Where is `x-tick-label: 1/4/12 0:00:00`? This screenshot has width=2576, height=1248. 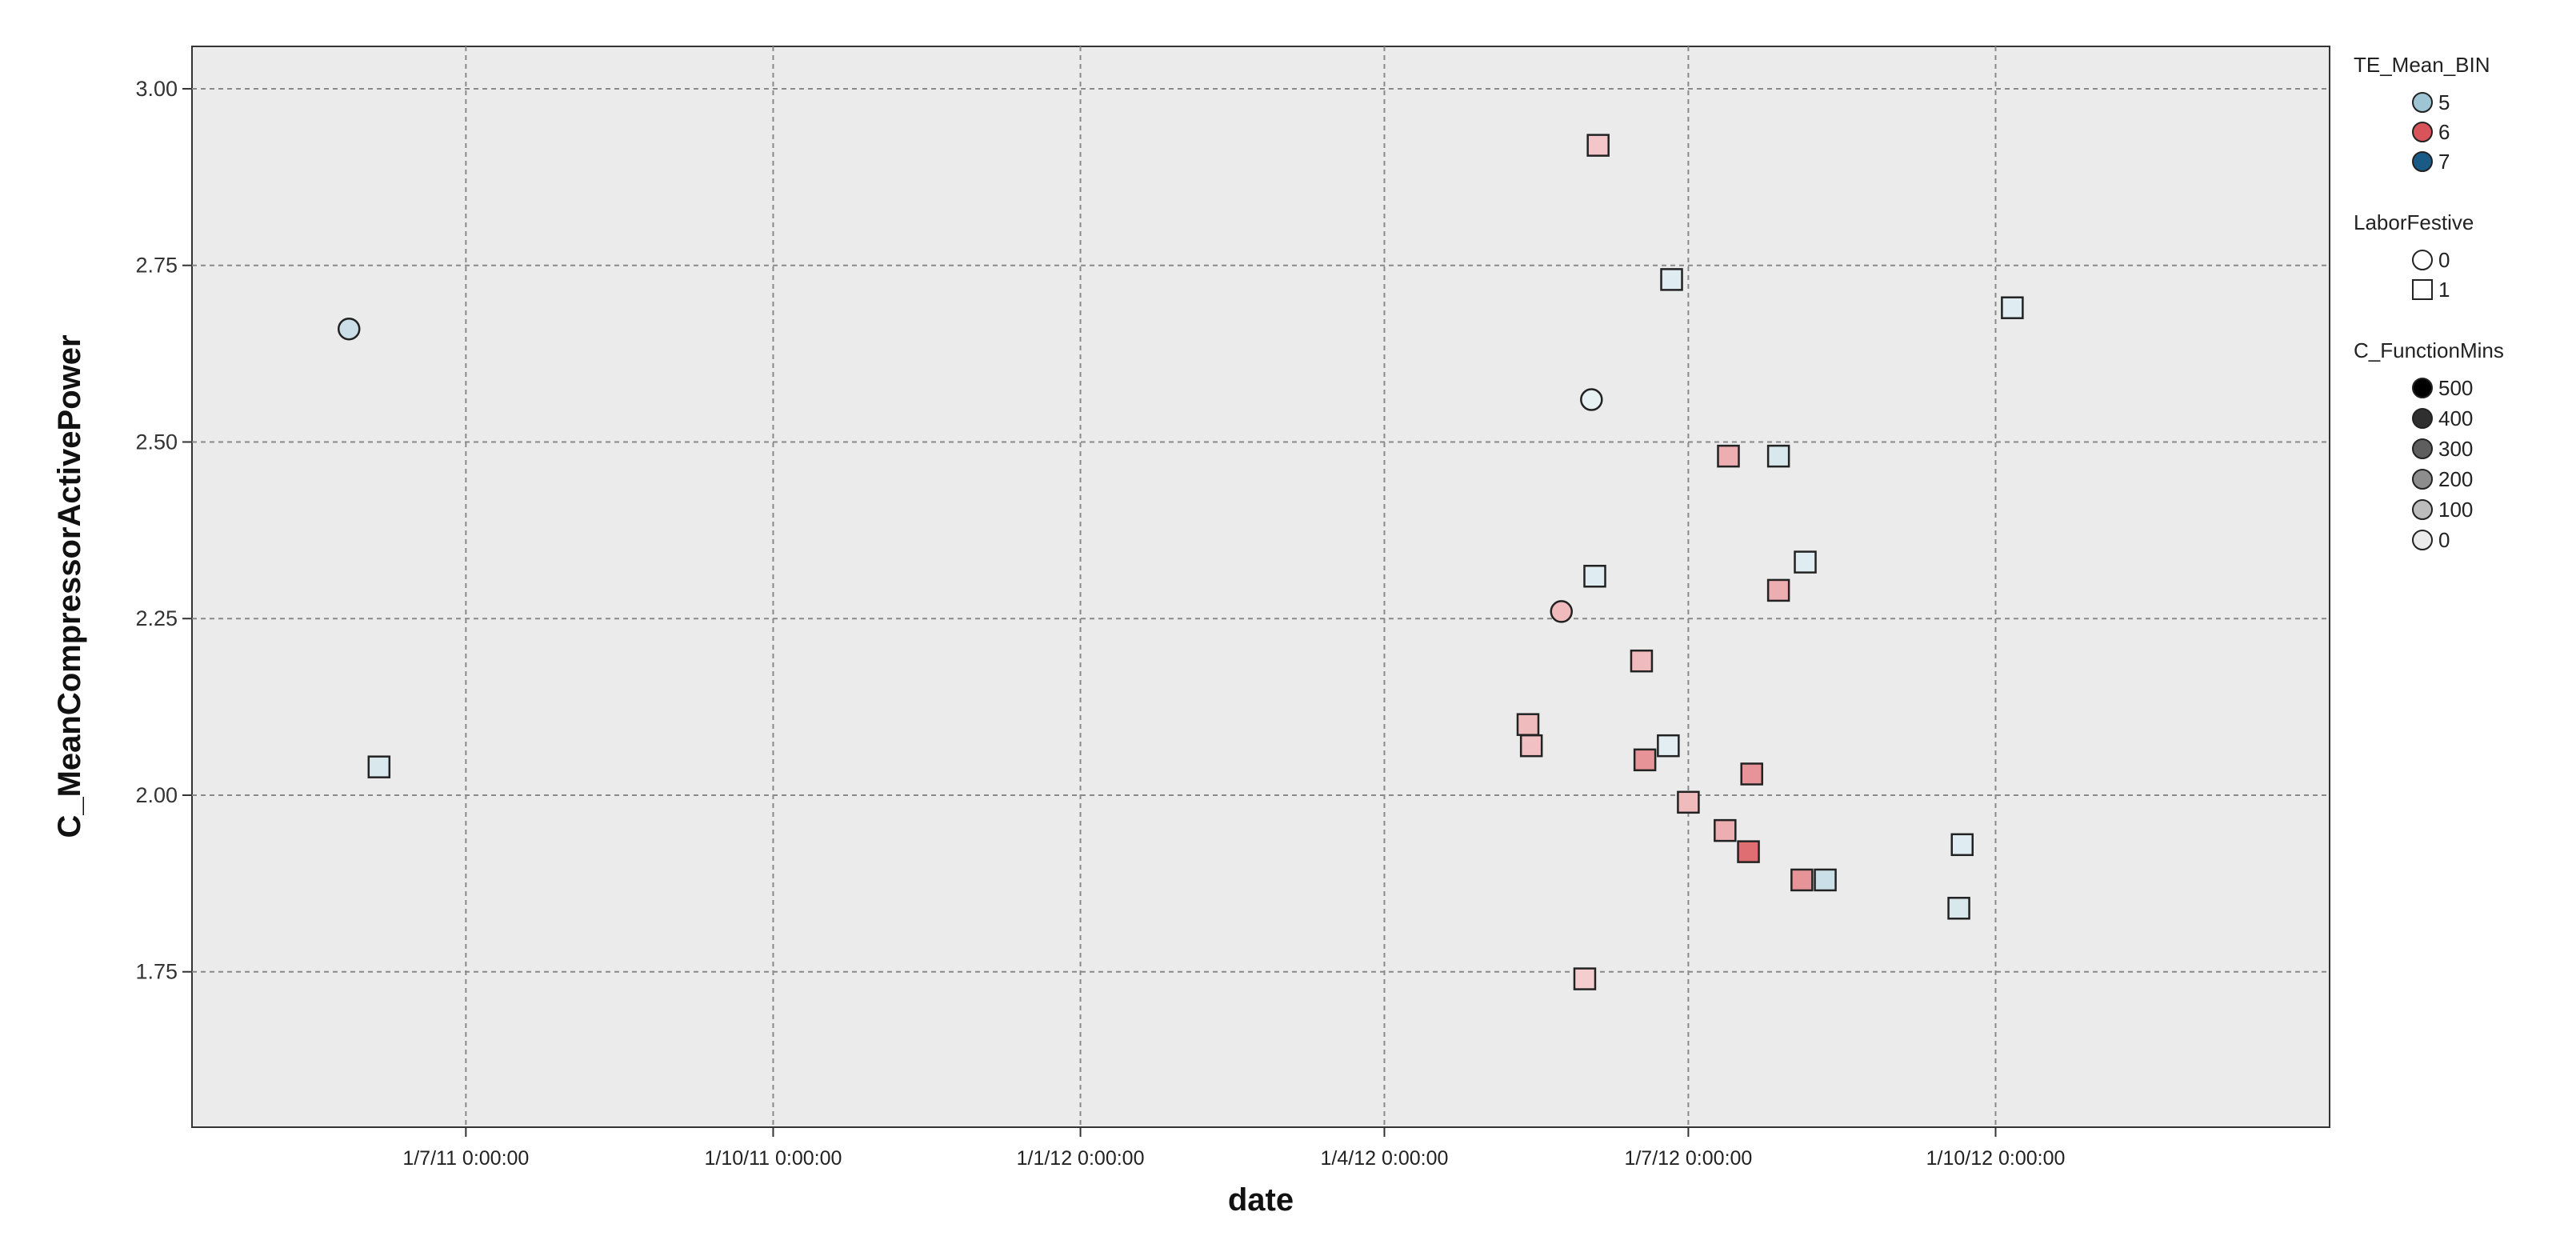 x-tick-label: 1/4/12 0:00:00 is located at coordinates (1385, 1158).